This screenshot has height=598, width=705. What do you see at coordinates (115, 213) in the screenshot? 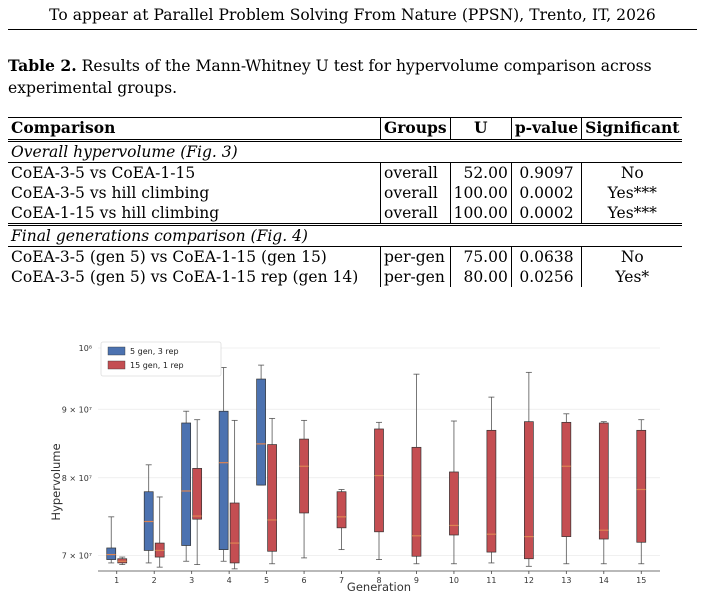
I see `cell-comparison: CoEA-1-15 vs hill climbing` at bounding box center [115, 213].